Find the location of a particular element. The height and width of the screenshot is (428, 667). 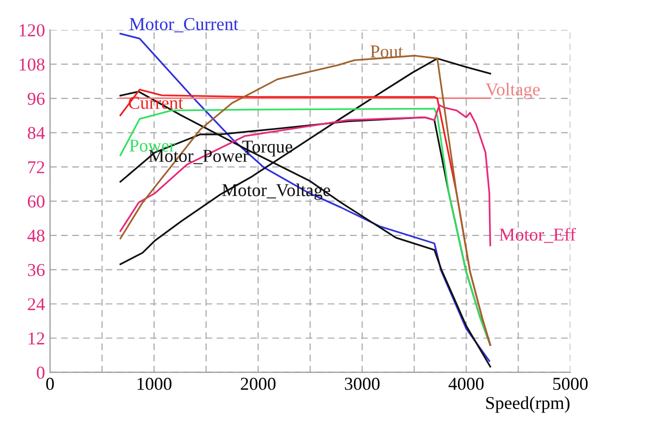

y-tick-label: 84 is located at coordinates (36, 133).